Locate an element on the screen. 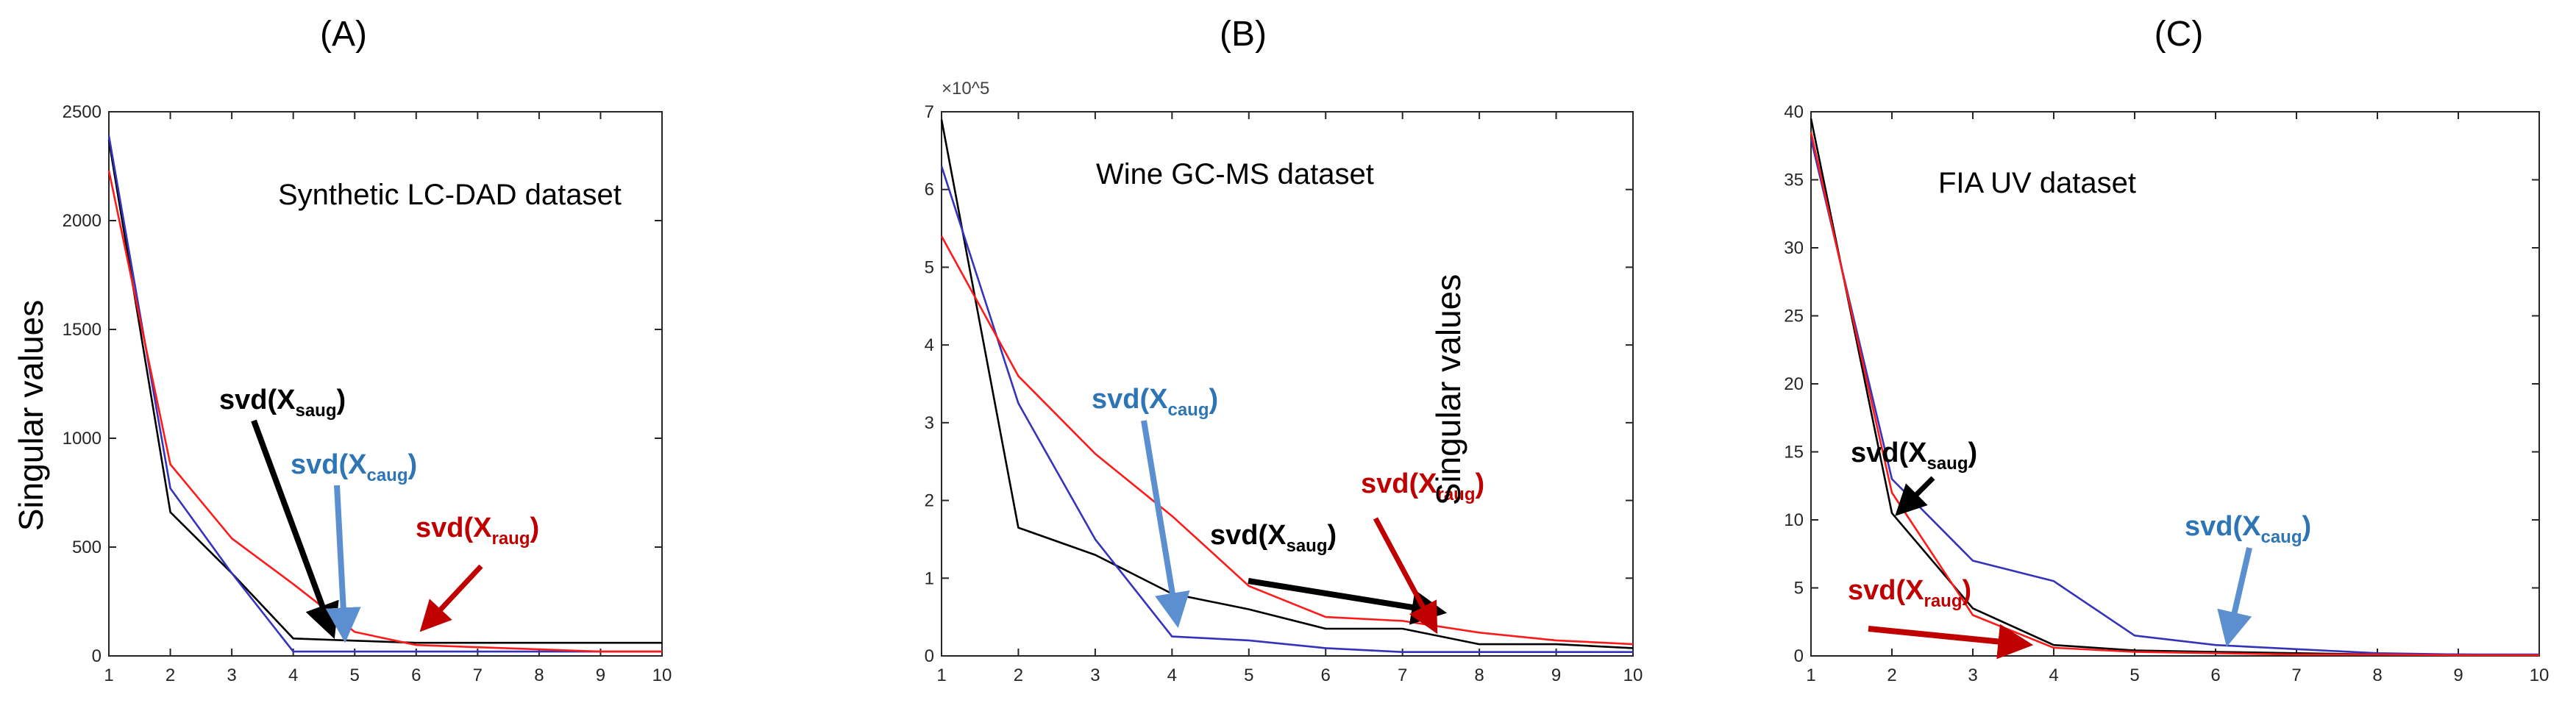 The width and height of the screenshot is (2576, 714). panel-c-ytick-label: 15 is located at coordinates (1794, 453).